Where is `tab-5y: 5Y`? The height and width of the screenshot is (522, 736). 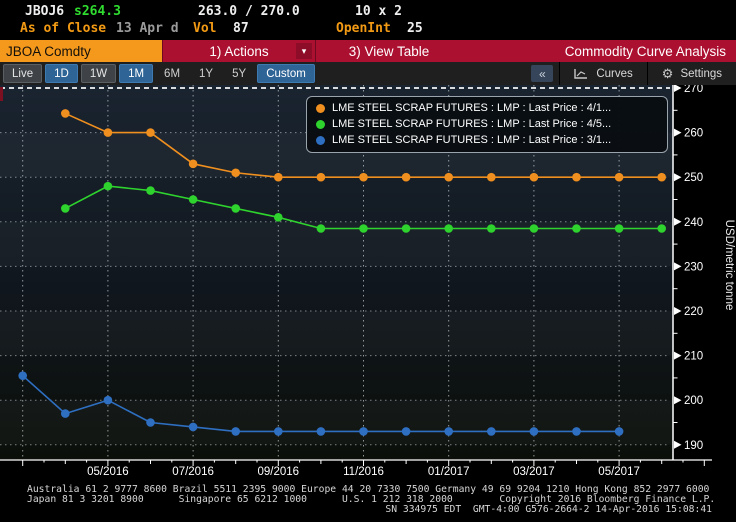
tab-5y: 5Y is located at coordinates (239, 73).